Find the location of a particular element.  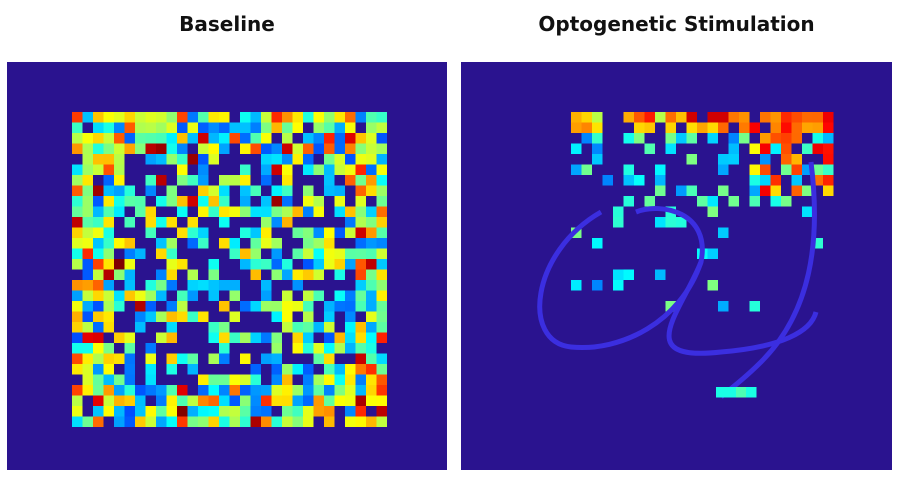

trajectory-trace is located at coordinates (621, 278).